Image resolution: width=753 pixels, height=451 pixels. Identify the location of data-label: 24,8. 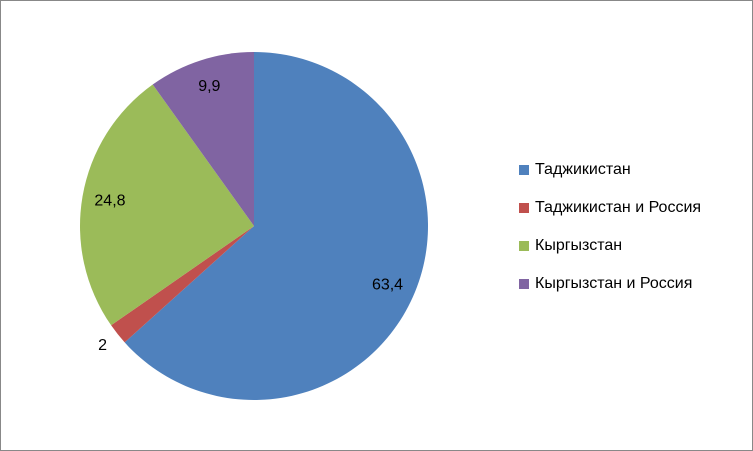
(109, 200).